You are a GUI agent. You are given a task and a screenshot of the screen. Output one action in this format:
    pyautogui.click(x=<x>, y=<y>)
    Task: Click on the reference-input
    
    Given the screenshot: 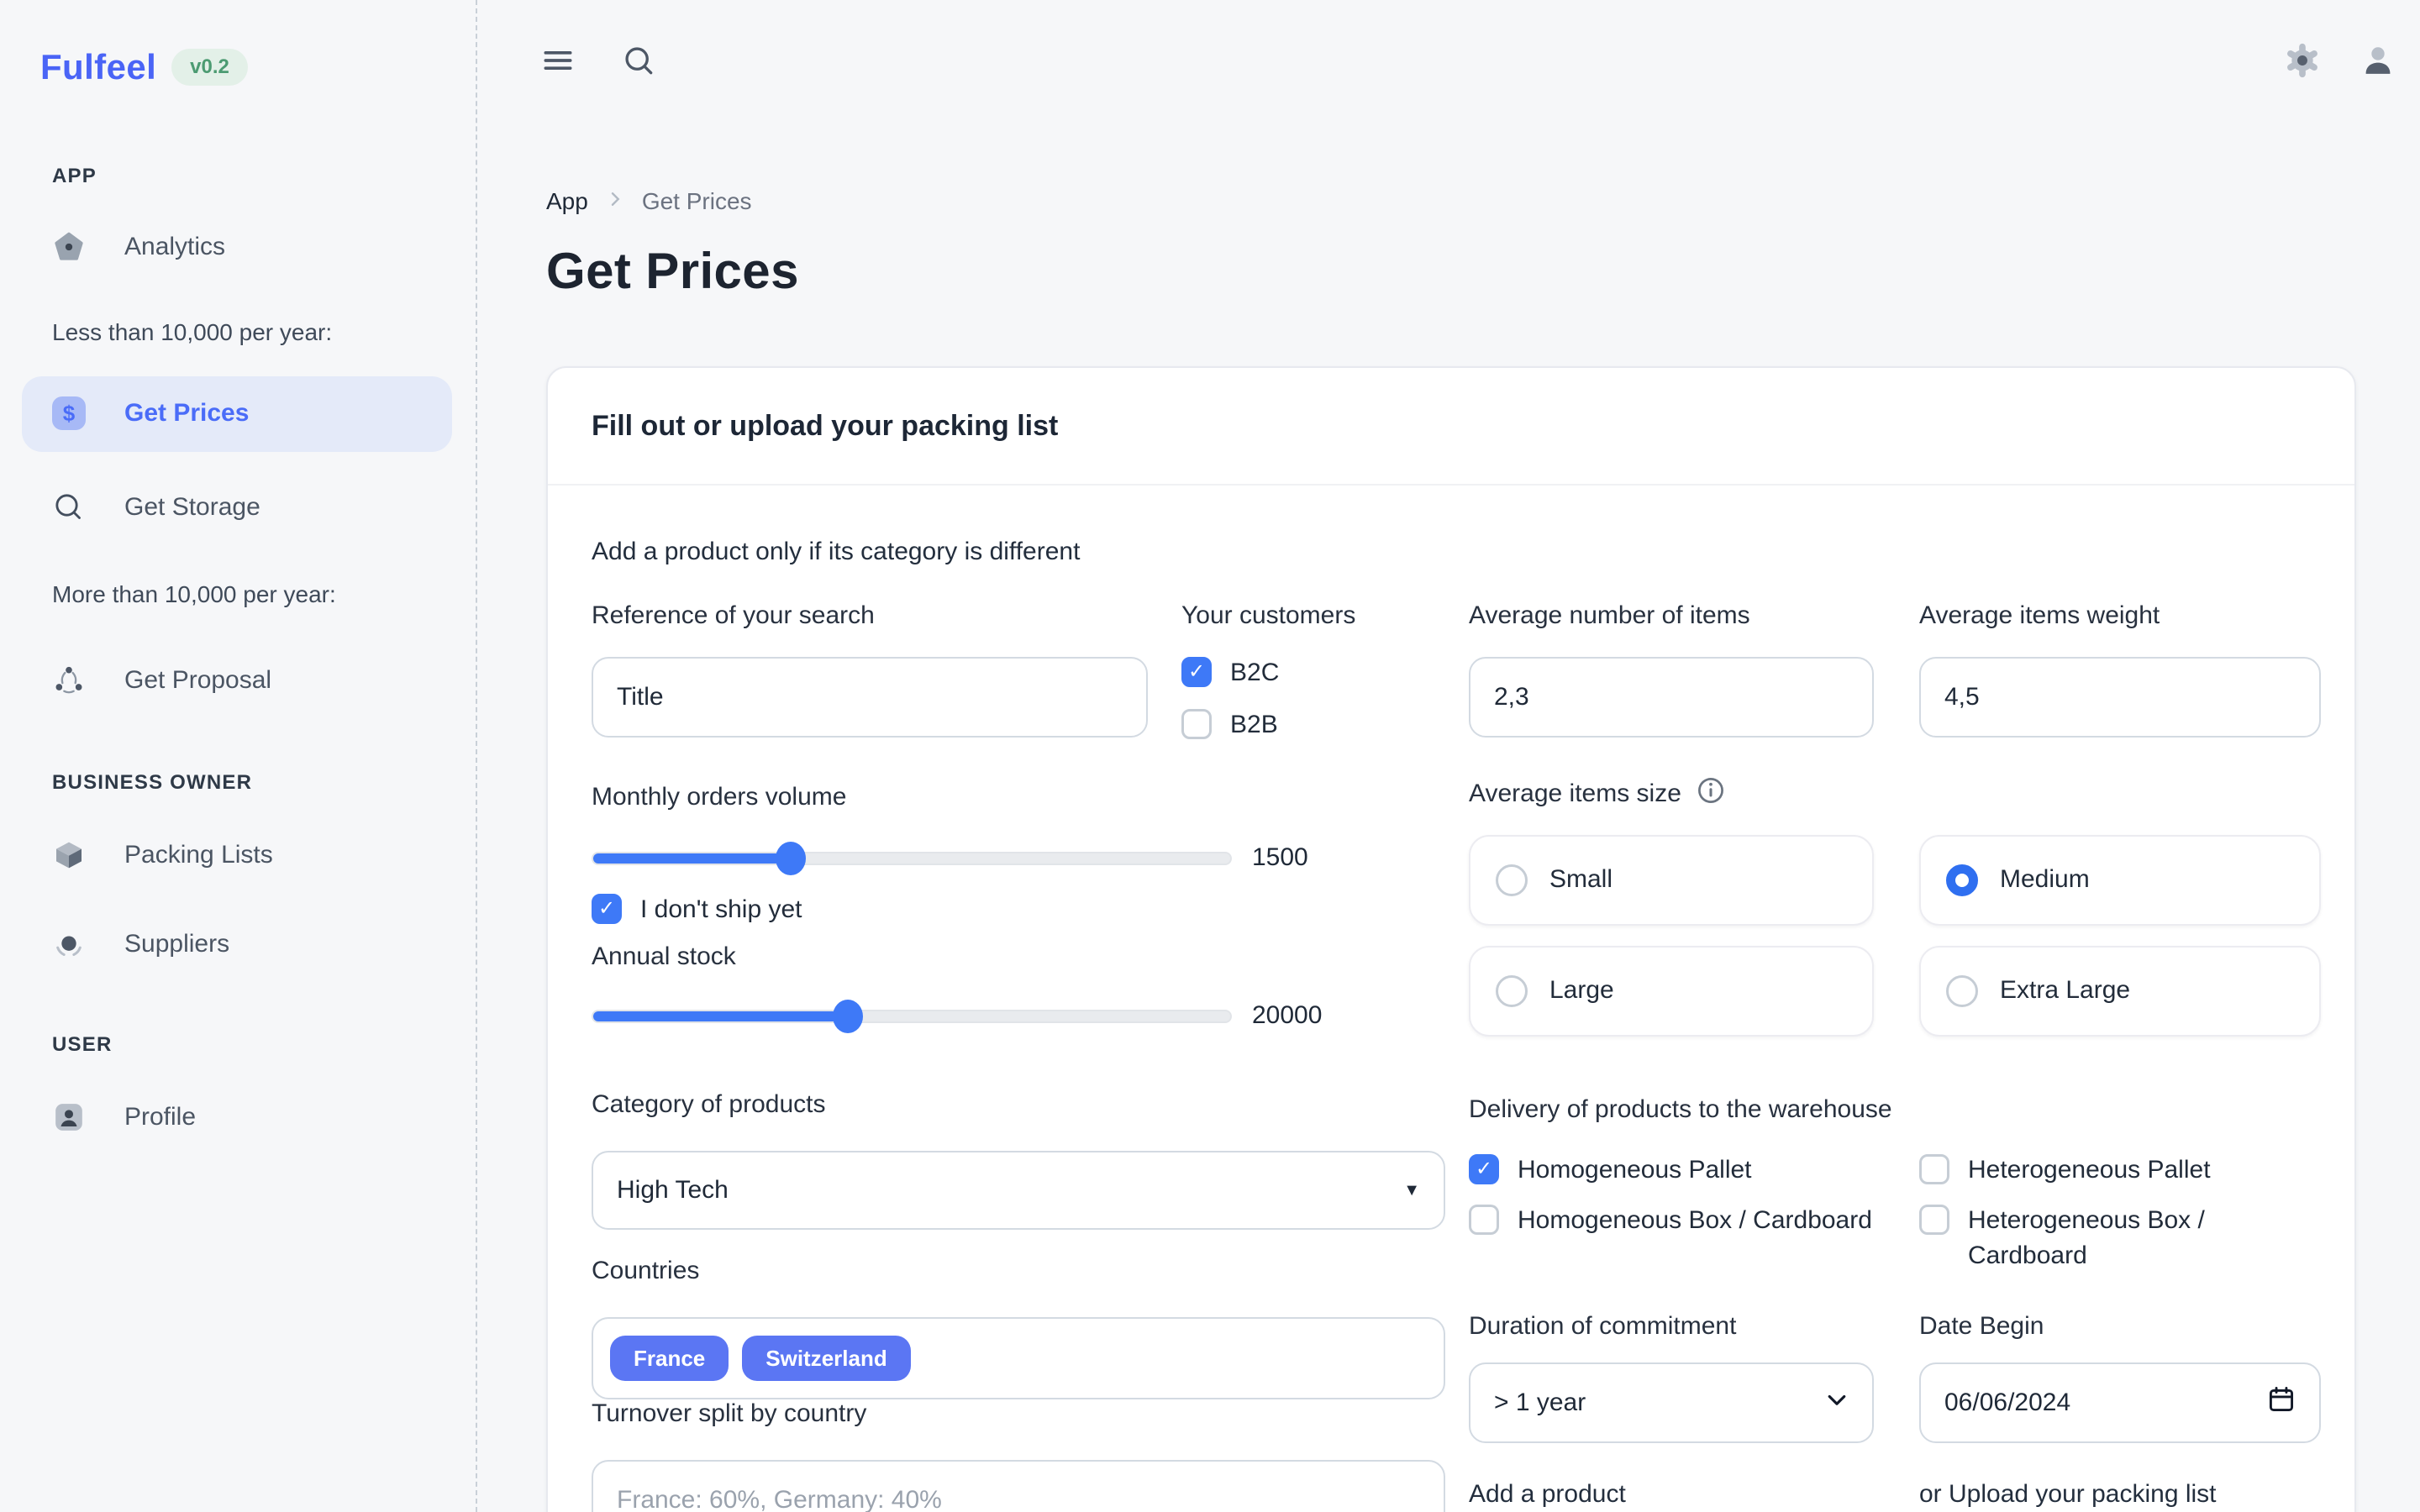 What is the action you would take?
    pyautogui.click(x=870, y=697)
    